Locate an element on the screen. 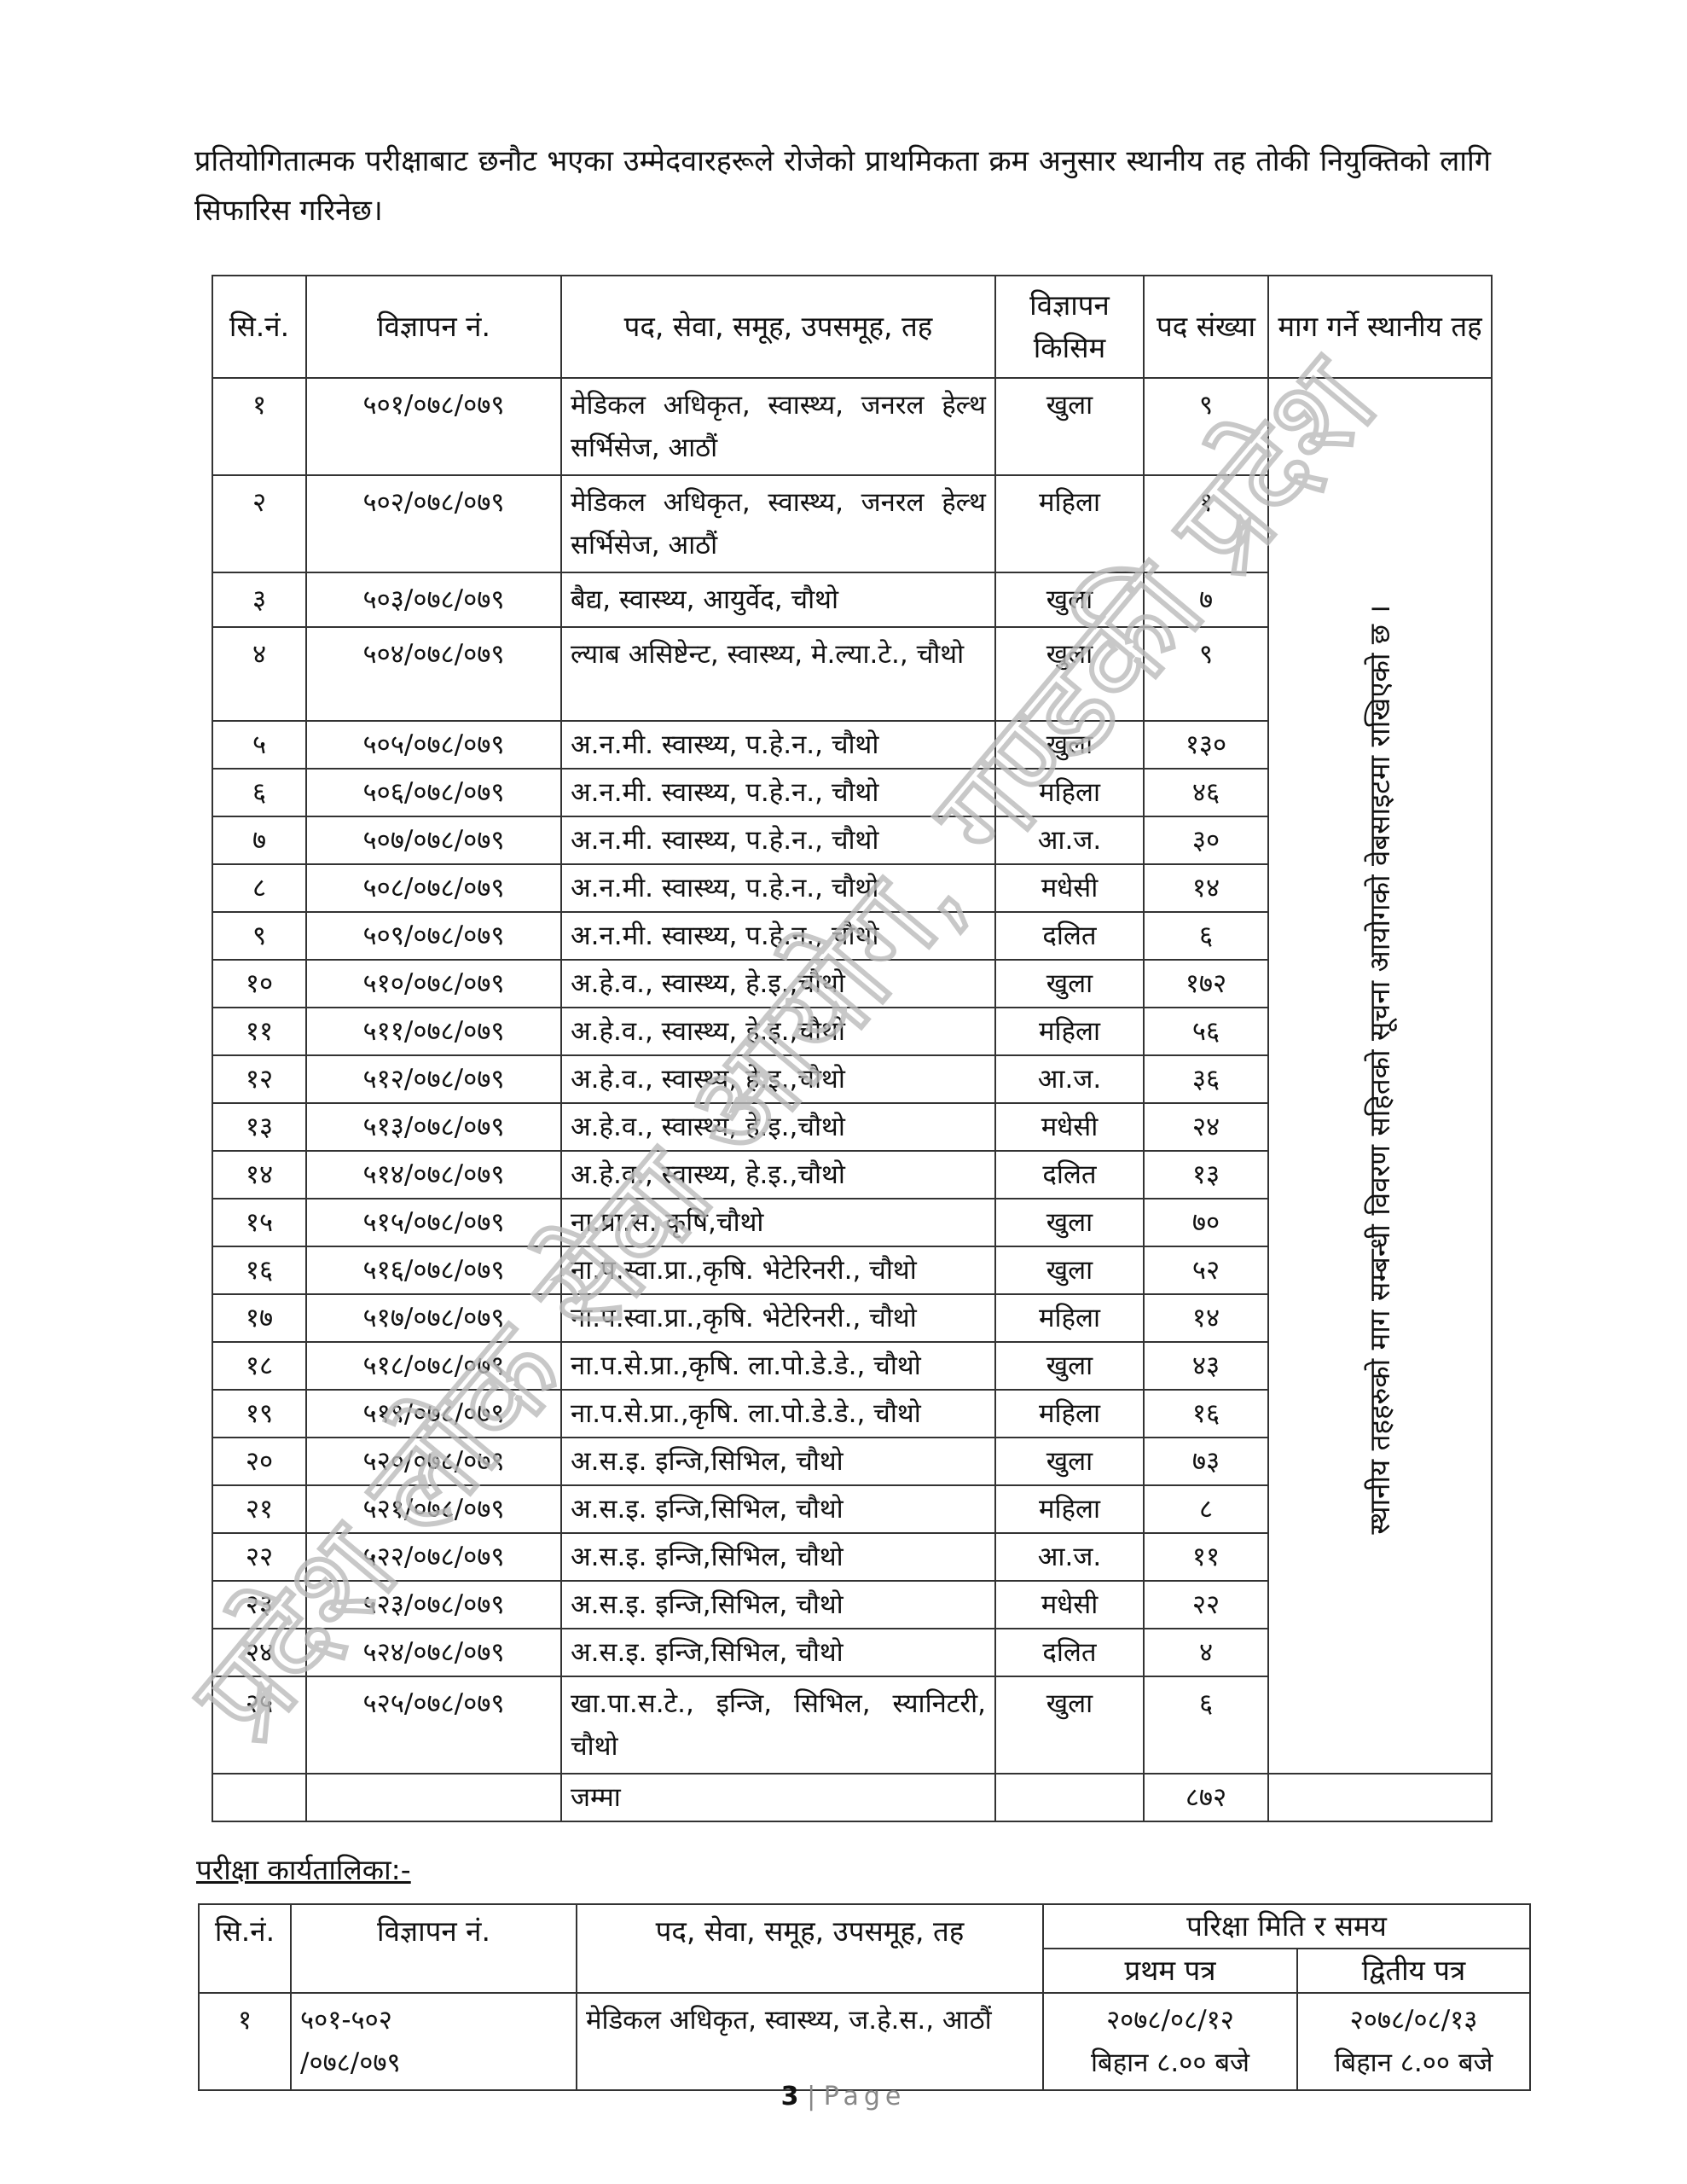 The width and height of the screenshot is (1687, 2184). cell-adv-no: ५२३/०७८/०७९ is located at coordinates (434, 1604).